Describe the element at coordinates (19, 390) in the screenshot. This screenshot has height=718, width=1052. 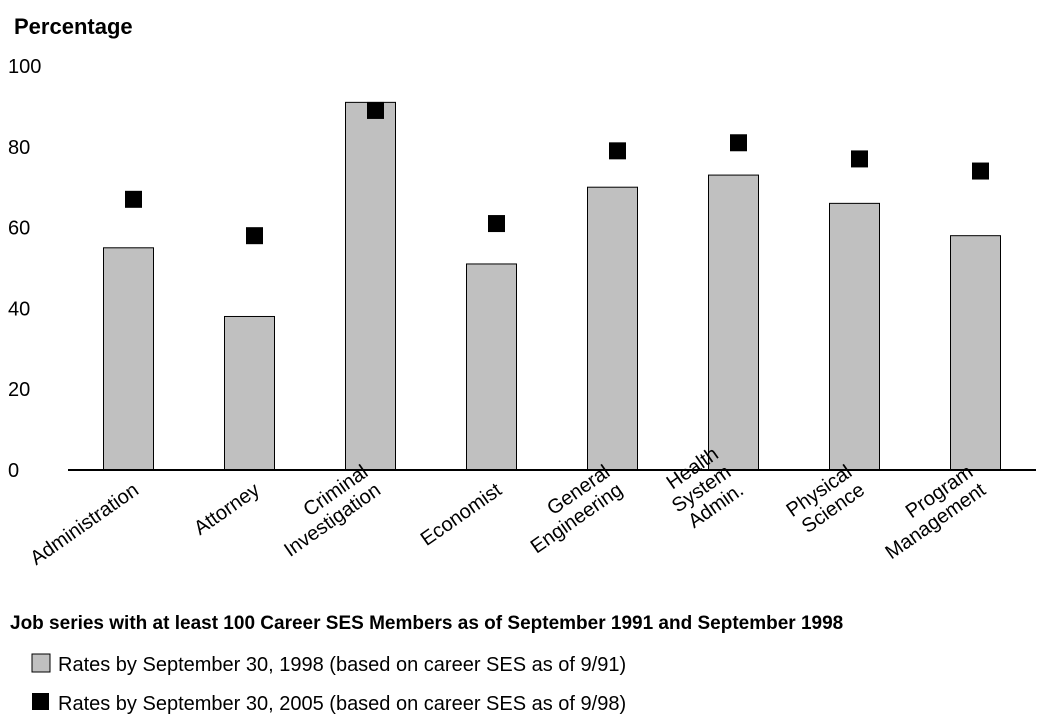
I see `y-tick-label: 20` at that location.